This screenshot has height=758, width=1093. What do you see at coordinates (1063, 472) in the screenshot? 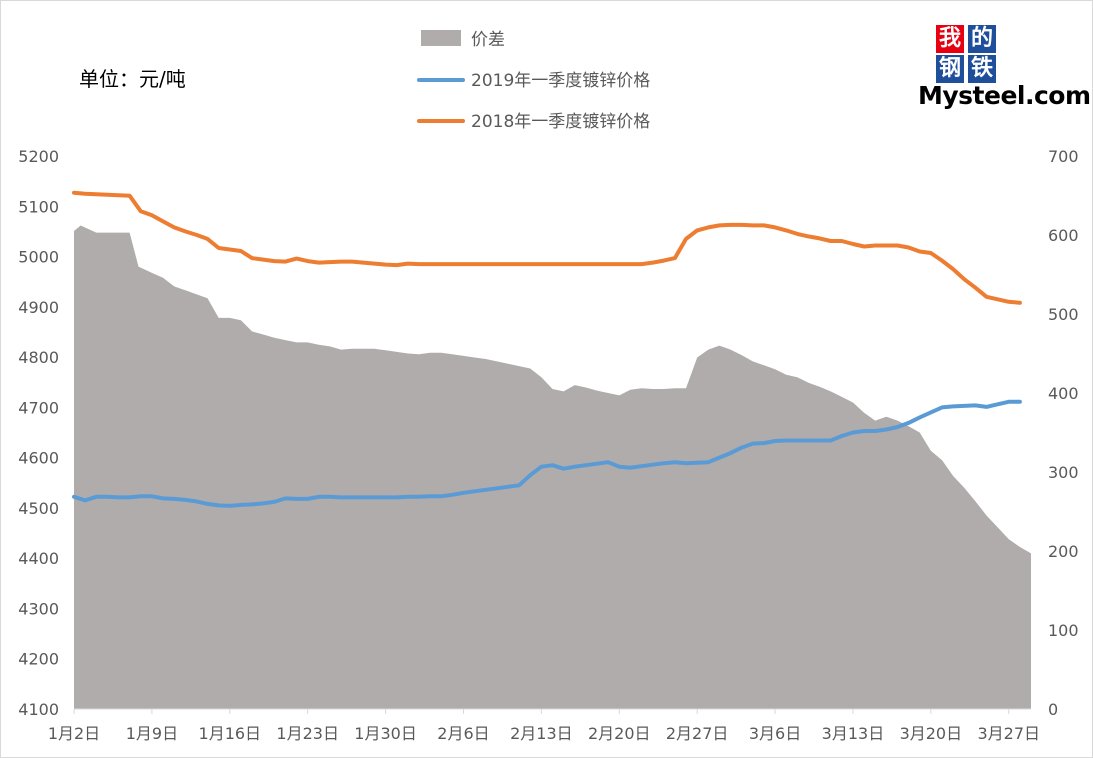
I see `right-tick-label: 300` at bounding box center [1063, 472].